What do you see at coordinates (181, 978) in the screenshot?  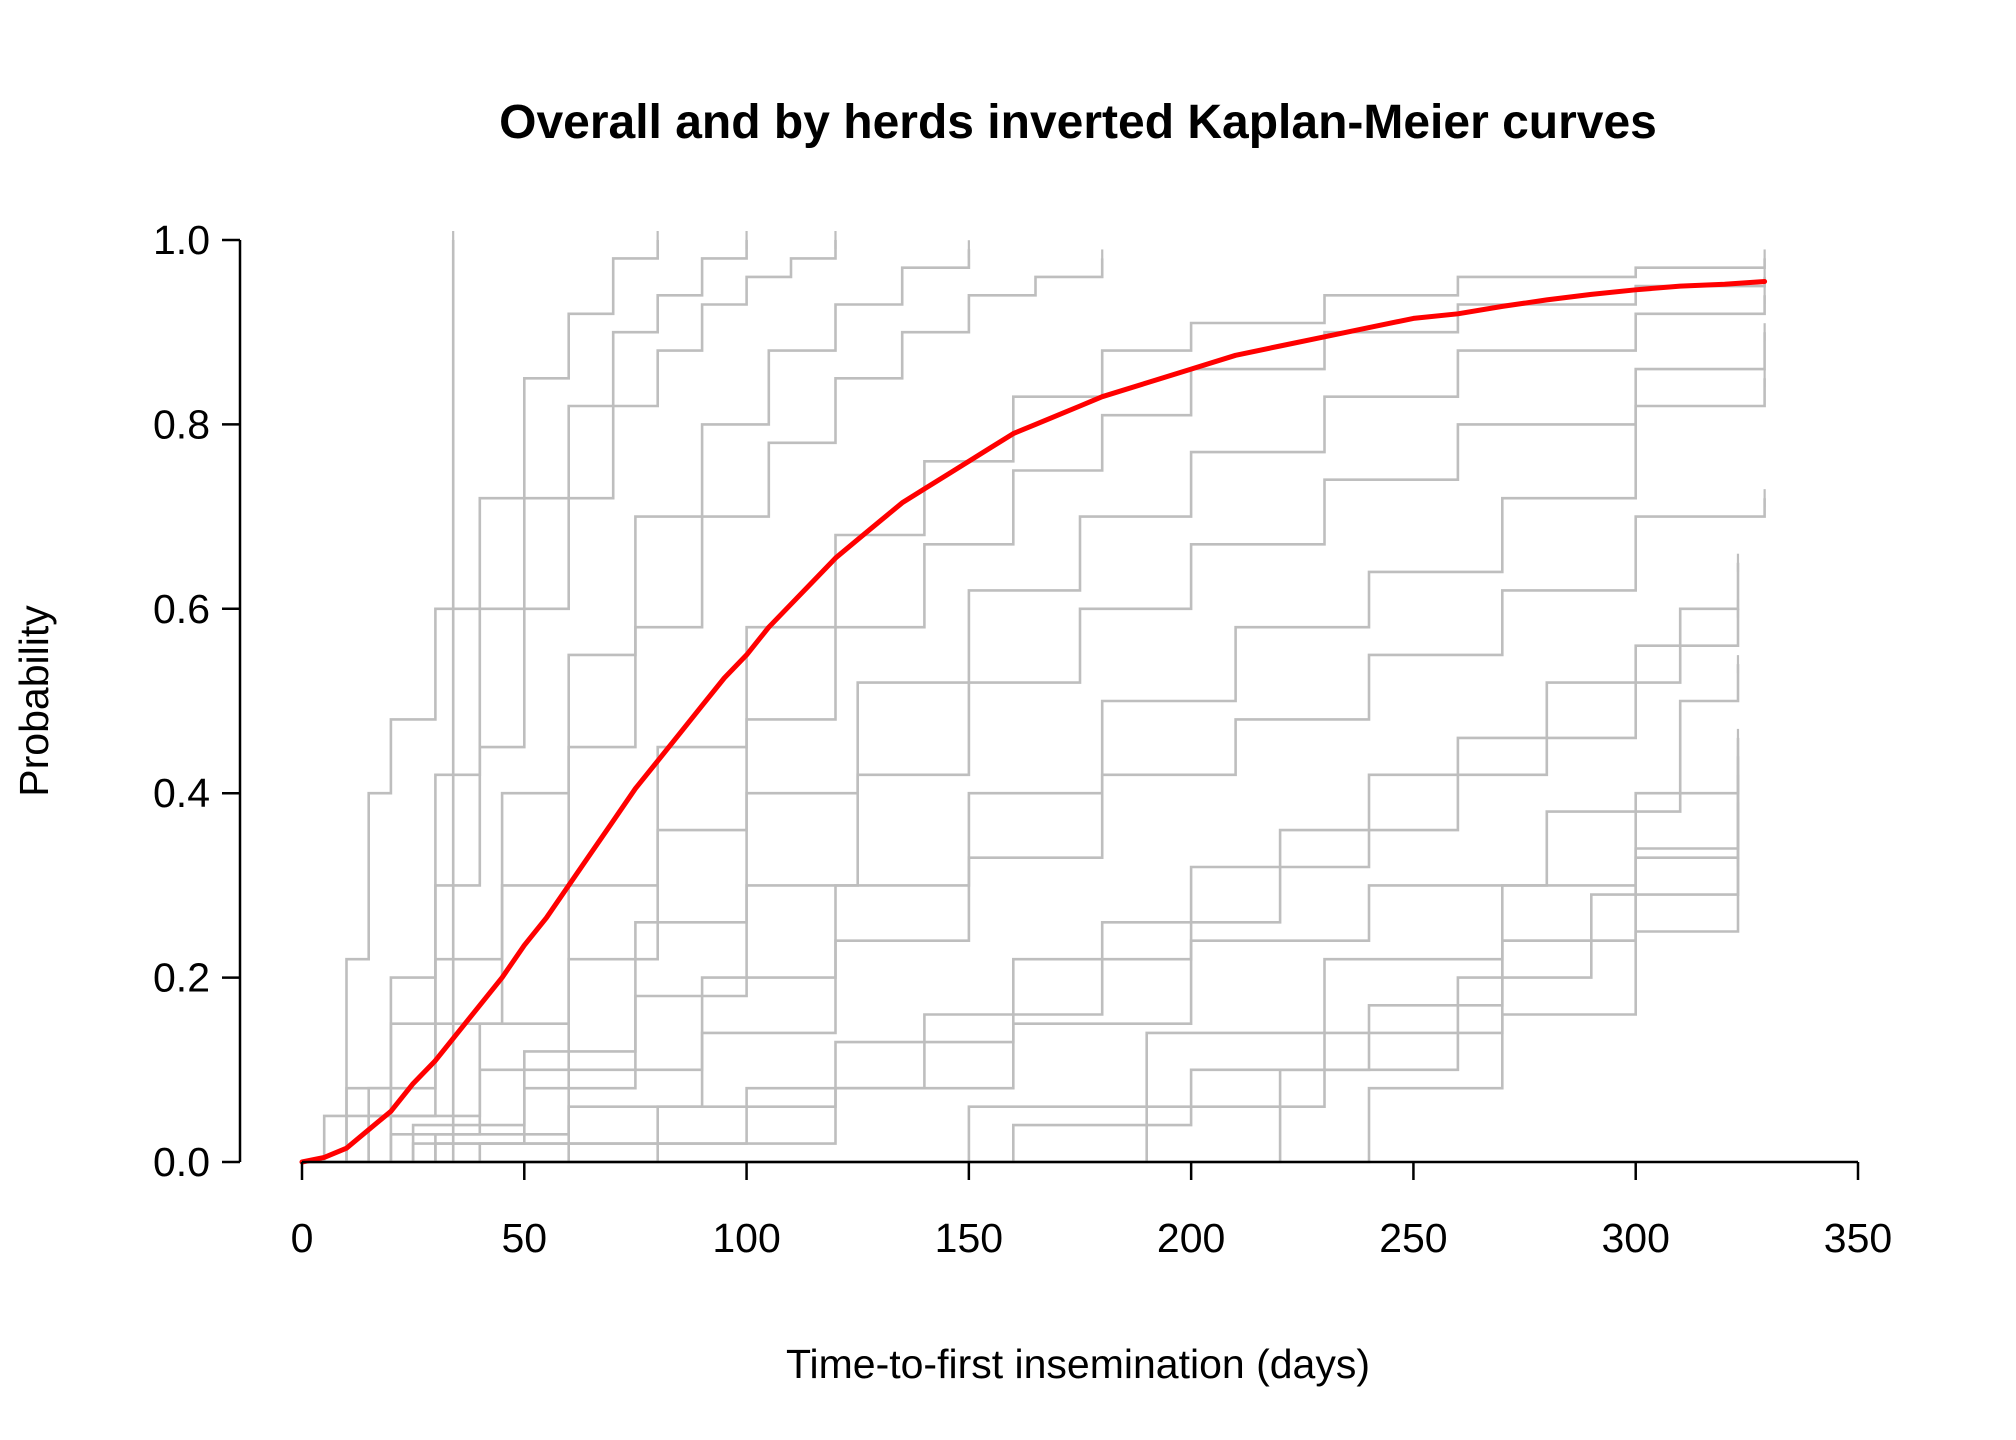 I see `y-tick-label: 0.2` at bounding box center [181, 978].